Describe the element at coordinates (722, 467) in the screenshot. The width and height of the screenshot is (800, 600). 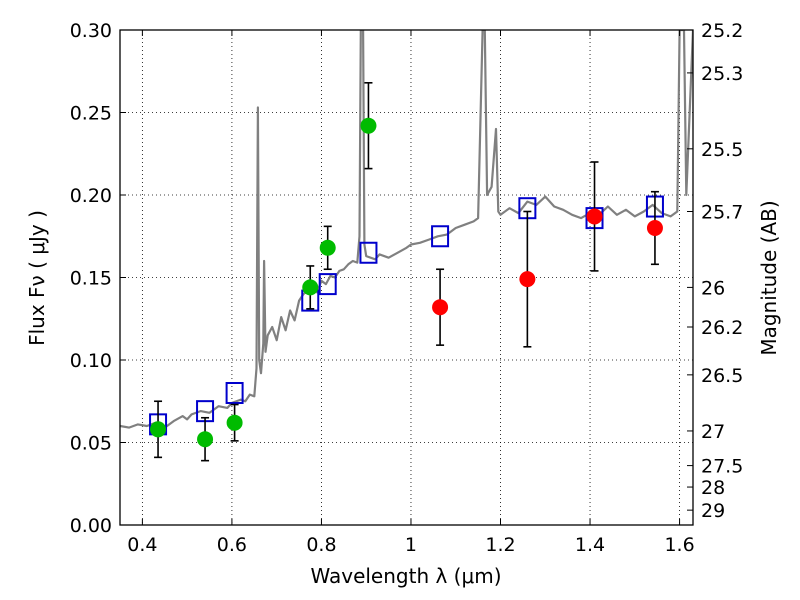
I see `y2-tick-label: 27.5` at that location.